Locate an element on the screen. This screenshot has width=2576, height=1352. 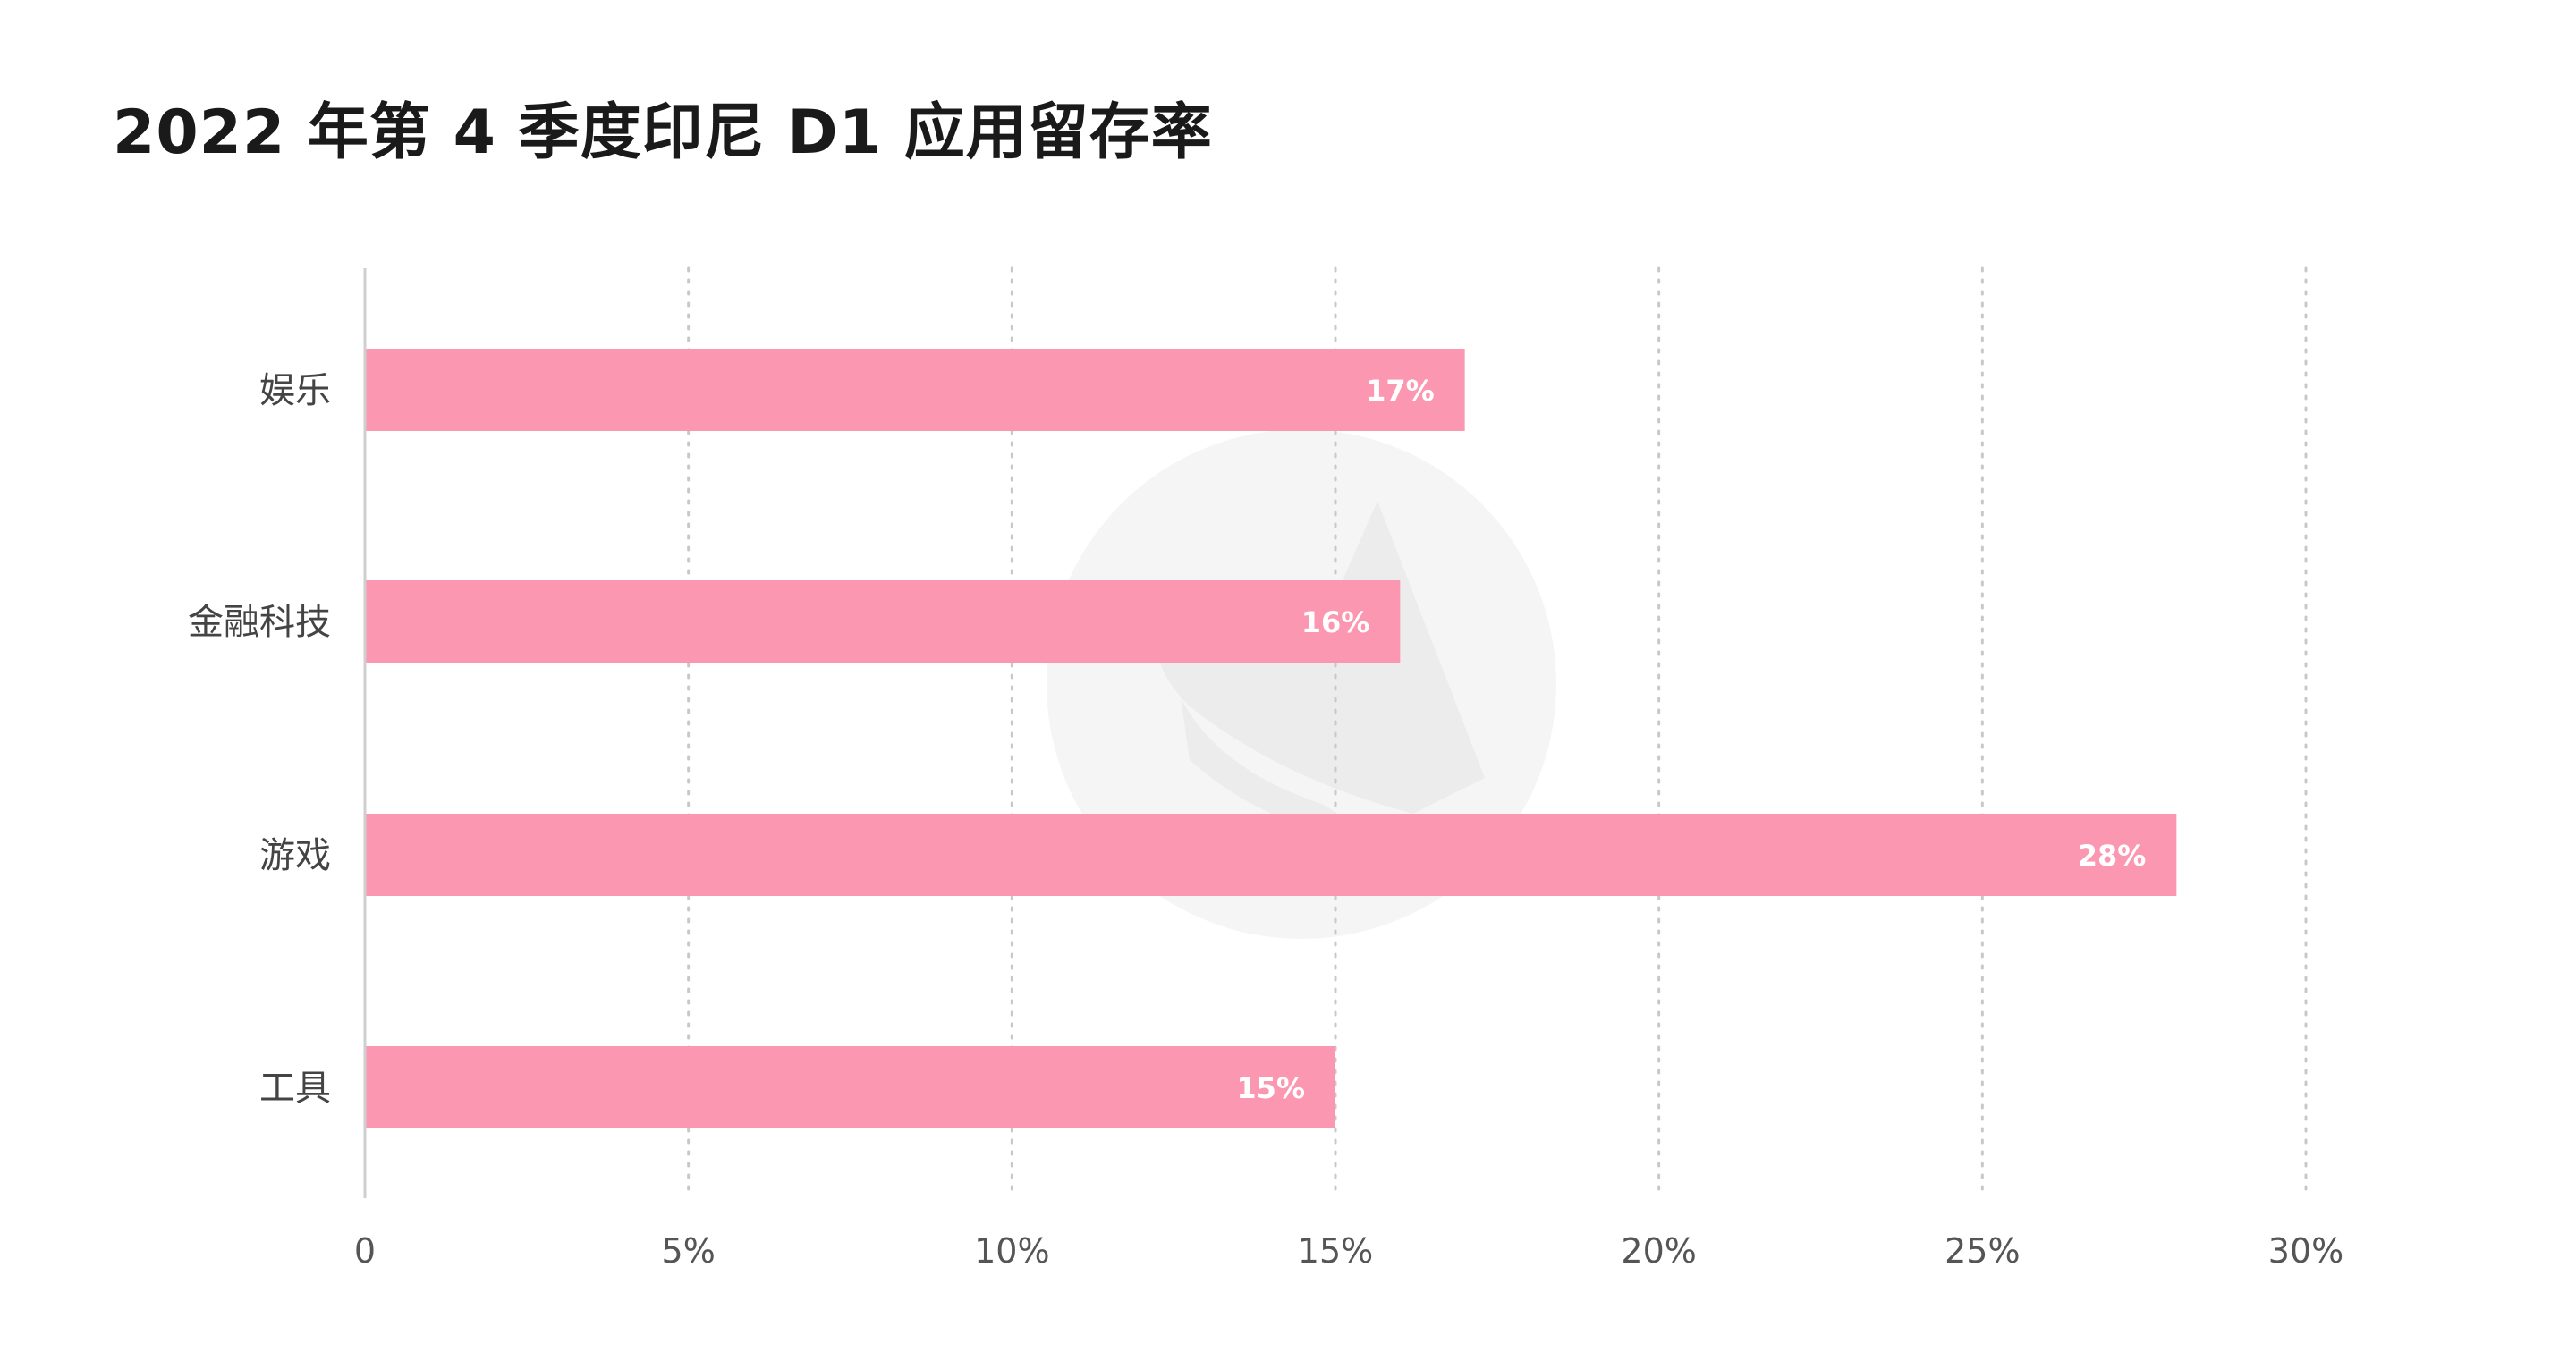
x-tick-labels: 0 5% 10% 15% 20% 25% 30% is located at coordinates (1348, 1251).